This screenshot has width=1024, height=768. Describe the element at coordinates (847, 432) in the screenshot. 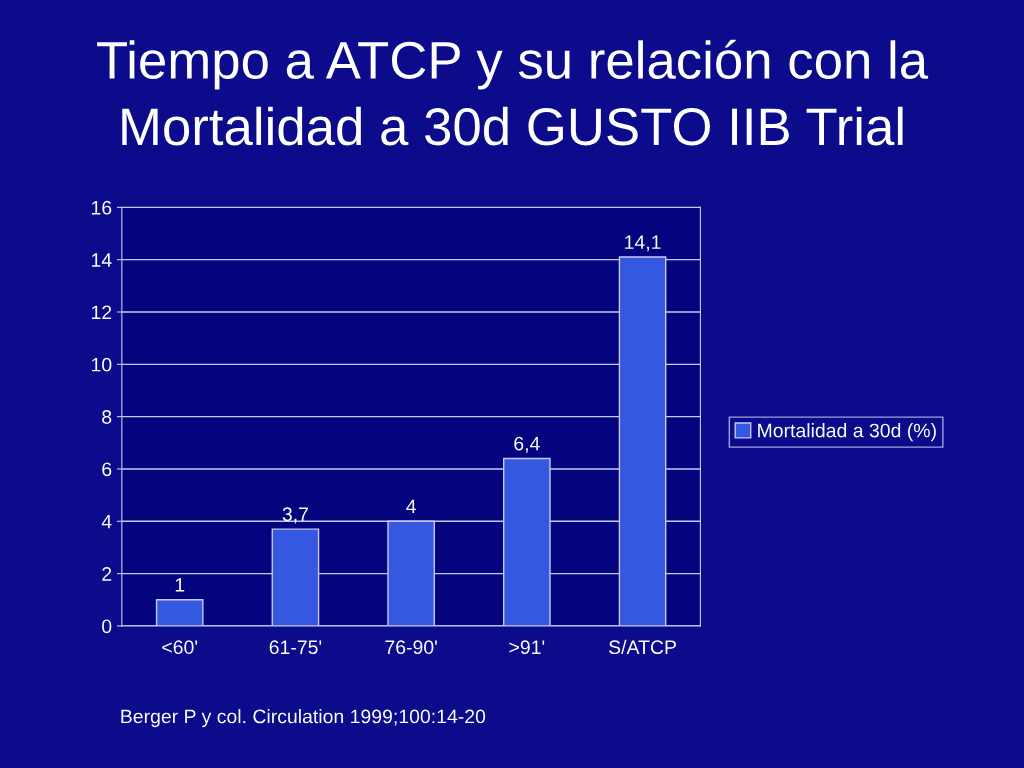

I see `legend-label: Mortalidad a 30d (%)` at that location.